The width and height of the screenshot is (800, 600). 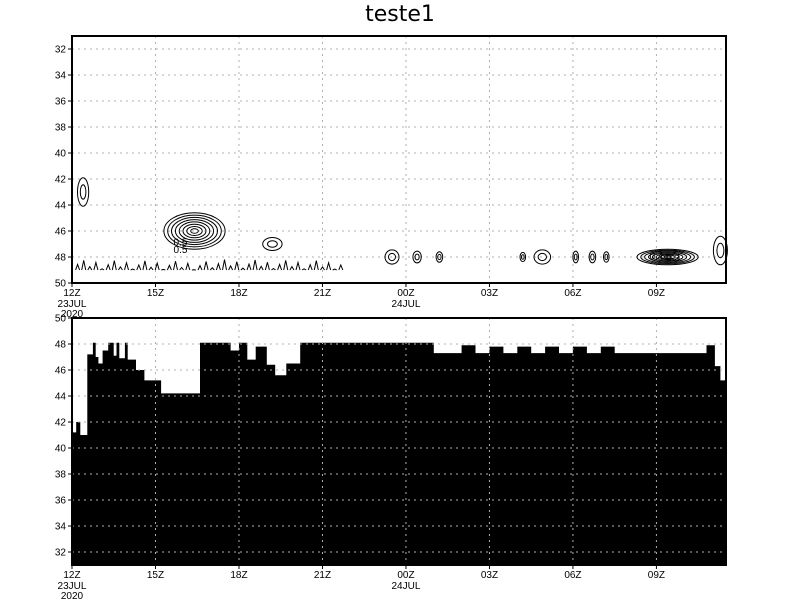 I want to click on contour-label: 0.3, so click(x=673, y=258).